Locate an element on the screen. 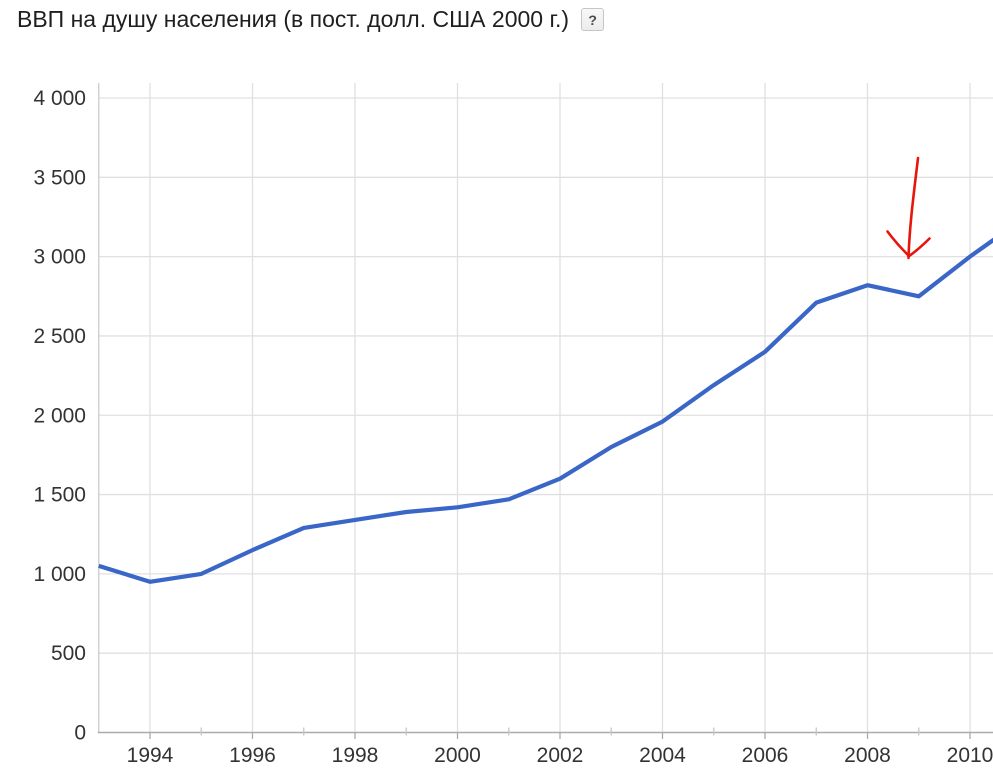 The width and height of the screenshot is (993, 782). y-tick-label: 3 500 is located at coordinates (59, 177).